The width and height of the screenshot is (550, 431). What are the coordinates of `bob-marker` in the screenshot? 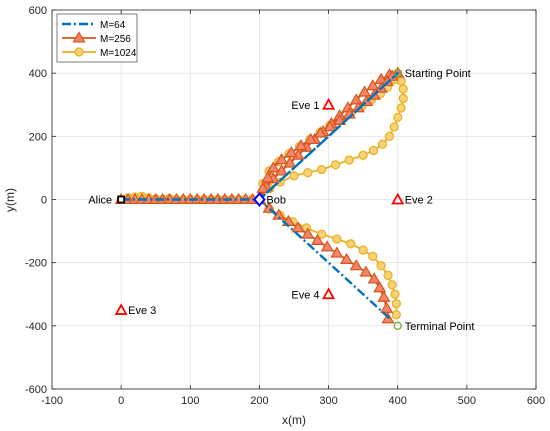 It's located at (259, 199).